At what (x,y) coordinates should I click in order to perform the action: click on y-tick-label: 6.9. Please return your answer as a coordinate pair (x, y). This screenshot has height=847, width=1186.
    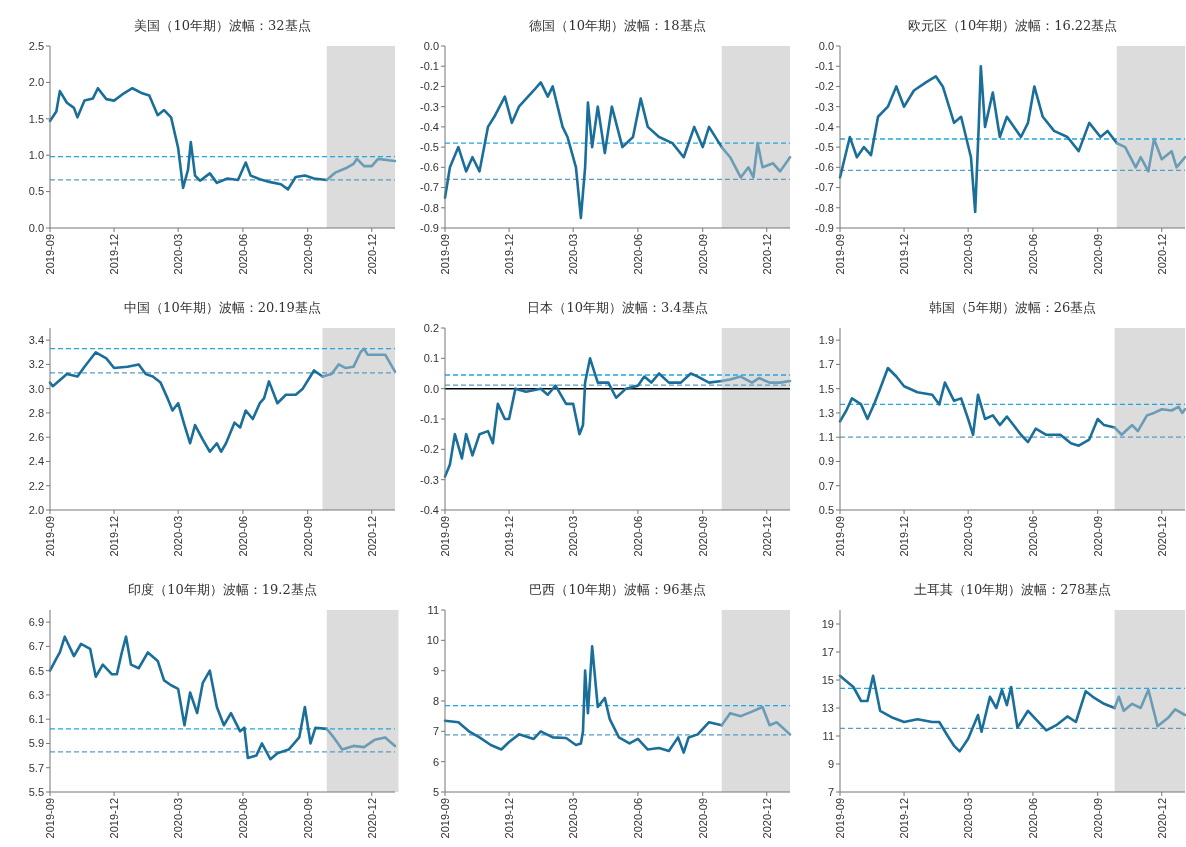
    Looking at the image, I should click on (36, 621).